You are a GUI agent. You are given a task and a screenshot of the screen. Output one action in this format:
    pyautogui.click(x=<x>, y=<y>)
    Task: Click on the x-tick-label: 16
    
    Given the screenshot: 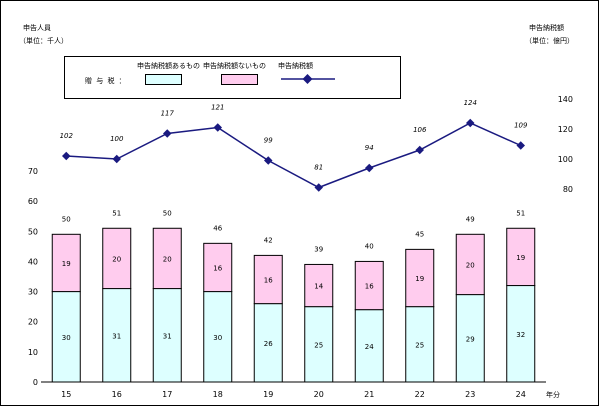 What is the action you would take?
    pyautogui.click(x=117, y=394)
    